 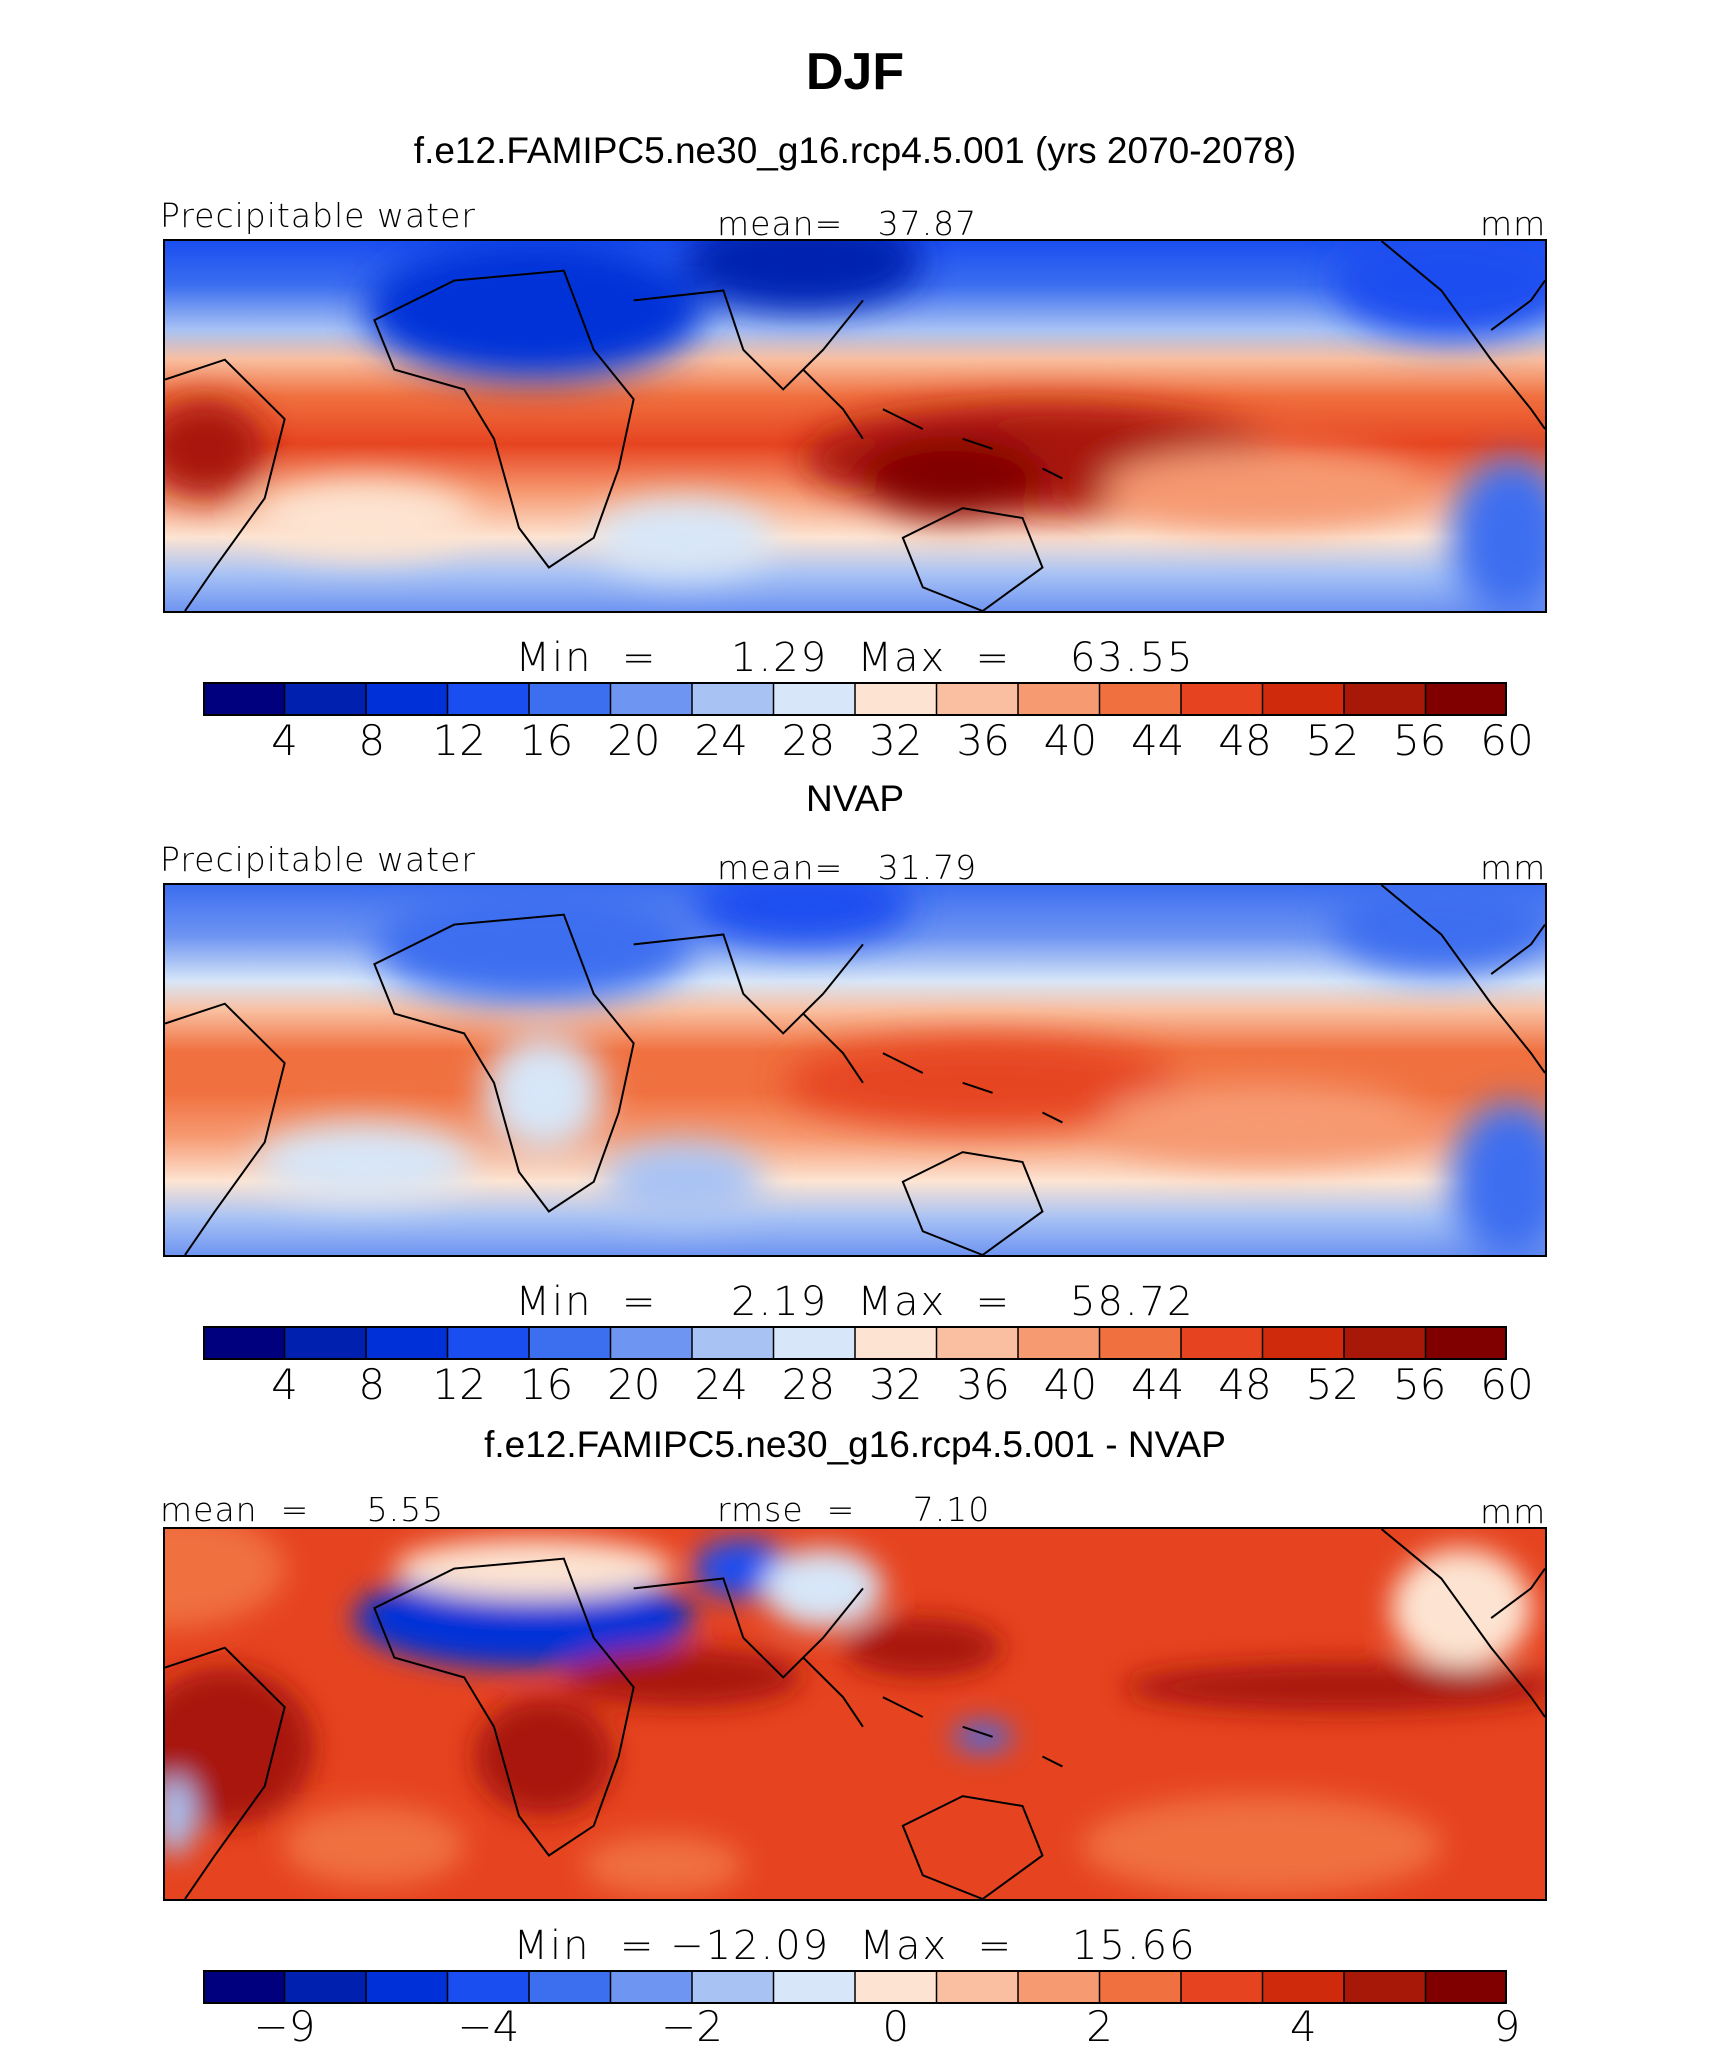 I want to click on panel-1-colorbar-svg, so click(x=855, y=699).